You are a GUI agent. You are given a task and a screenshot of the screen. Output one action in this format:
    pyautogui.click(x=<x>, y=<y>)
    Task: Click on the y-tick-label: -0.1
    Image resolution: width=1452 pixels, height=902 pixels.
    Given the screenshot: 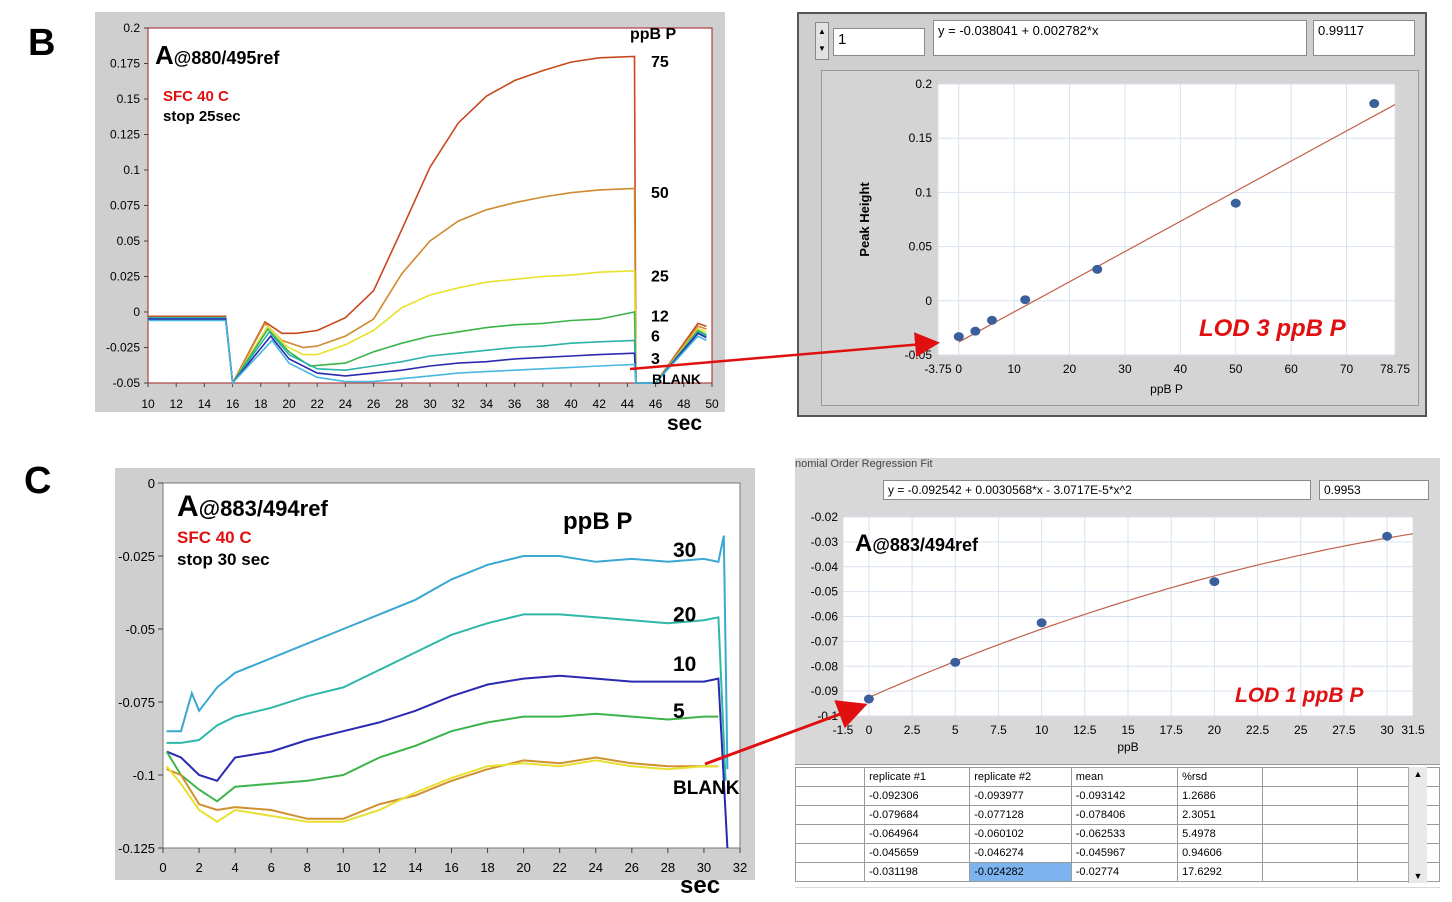 What is the action you would take?
    pyautogui.click(x=827, y=716)
    